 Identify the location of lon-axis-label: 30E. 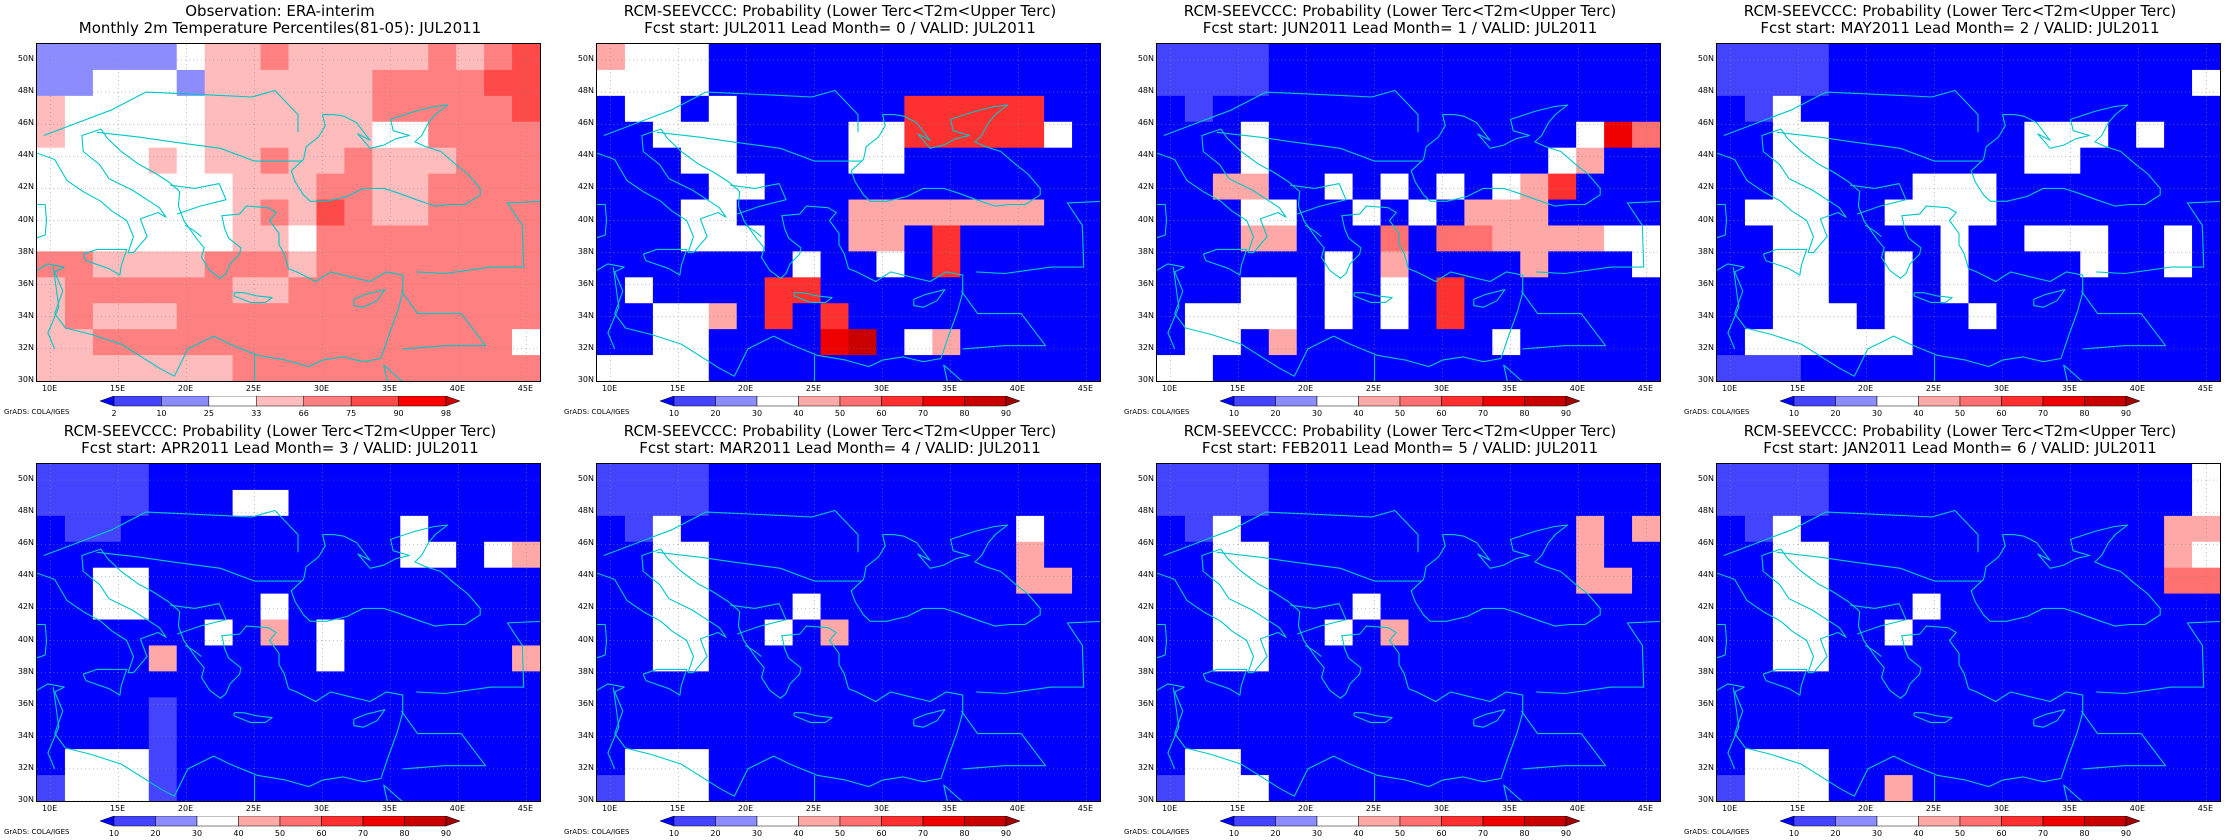
(2001, 388).